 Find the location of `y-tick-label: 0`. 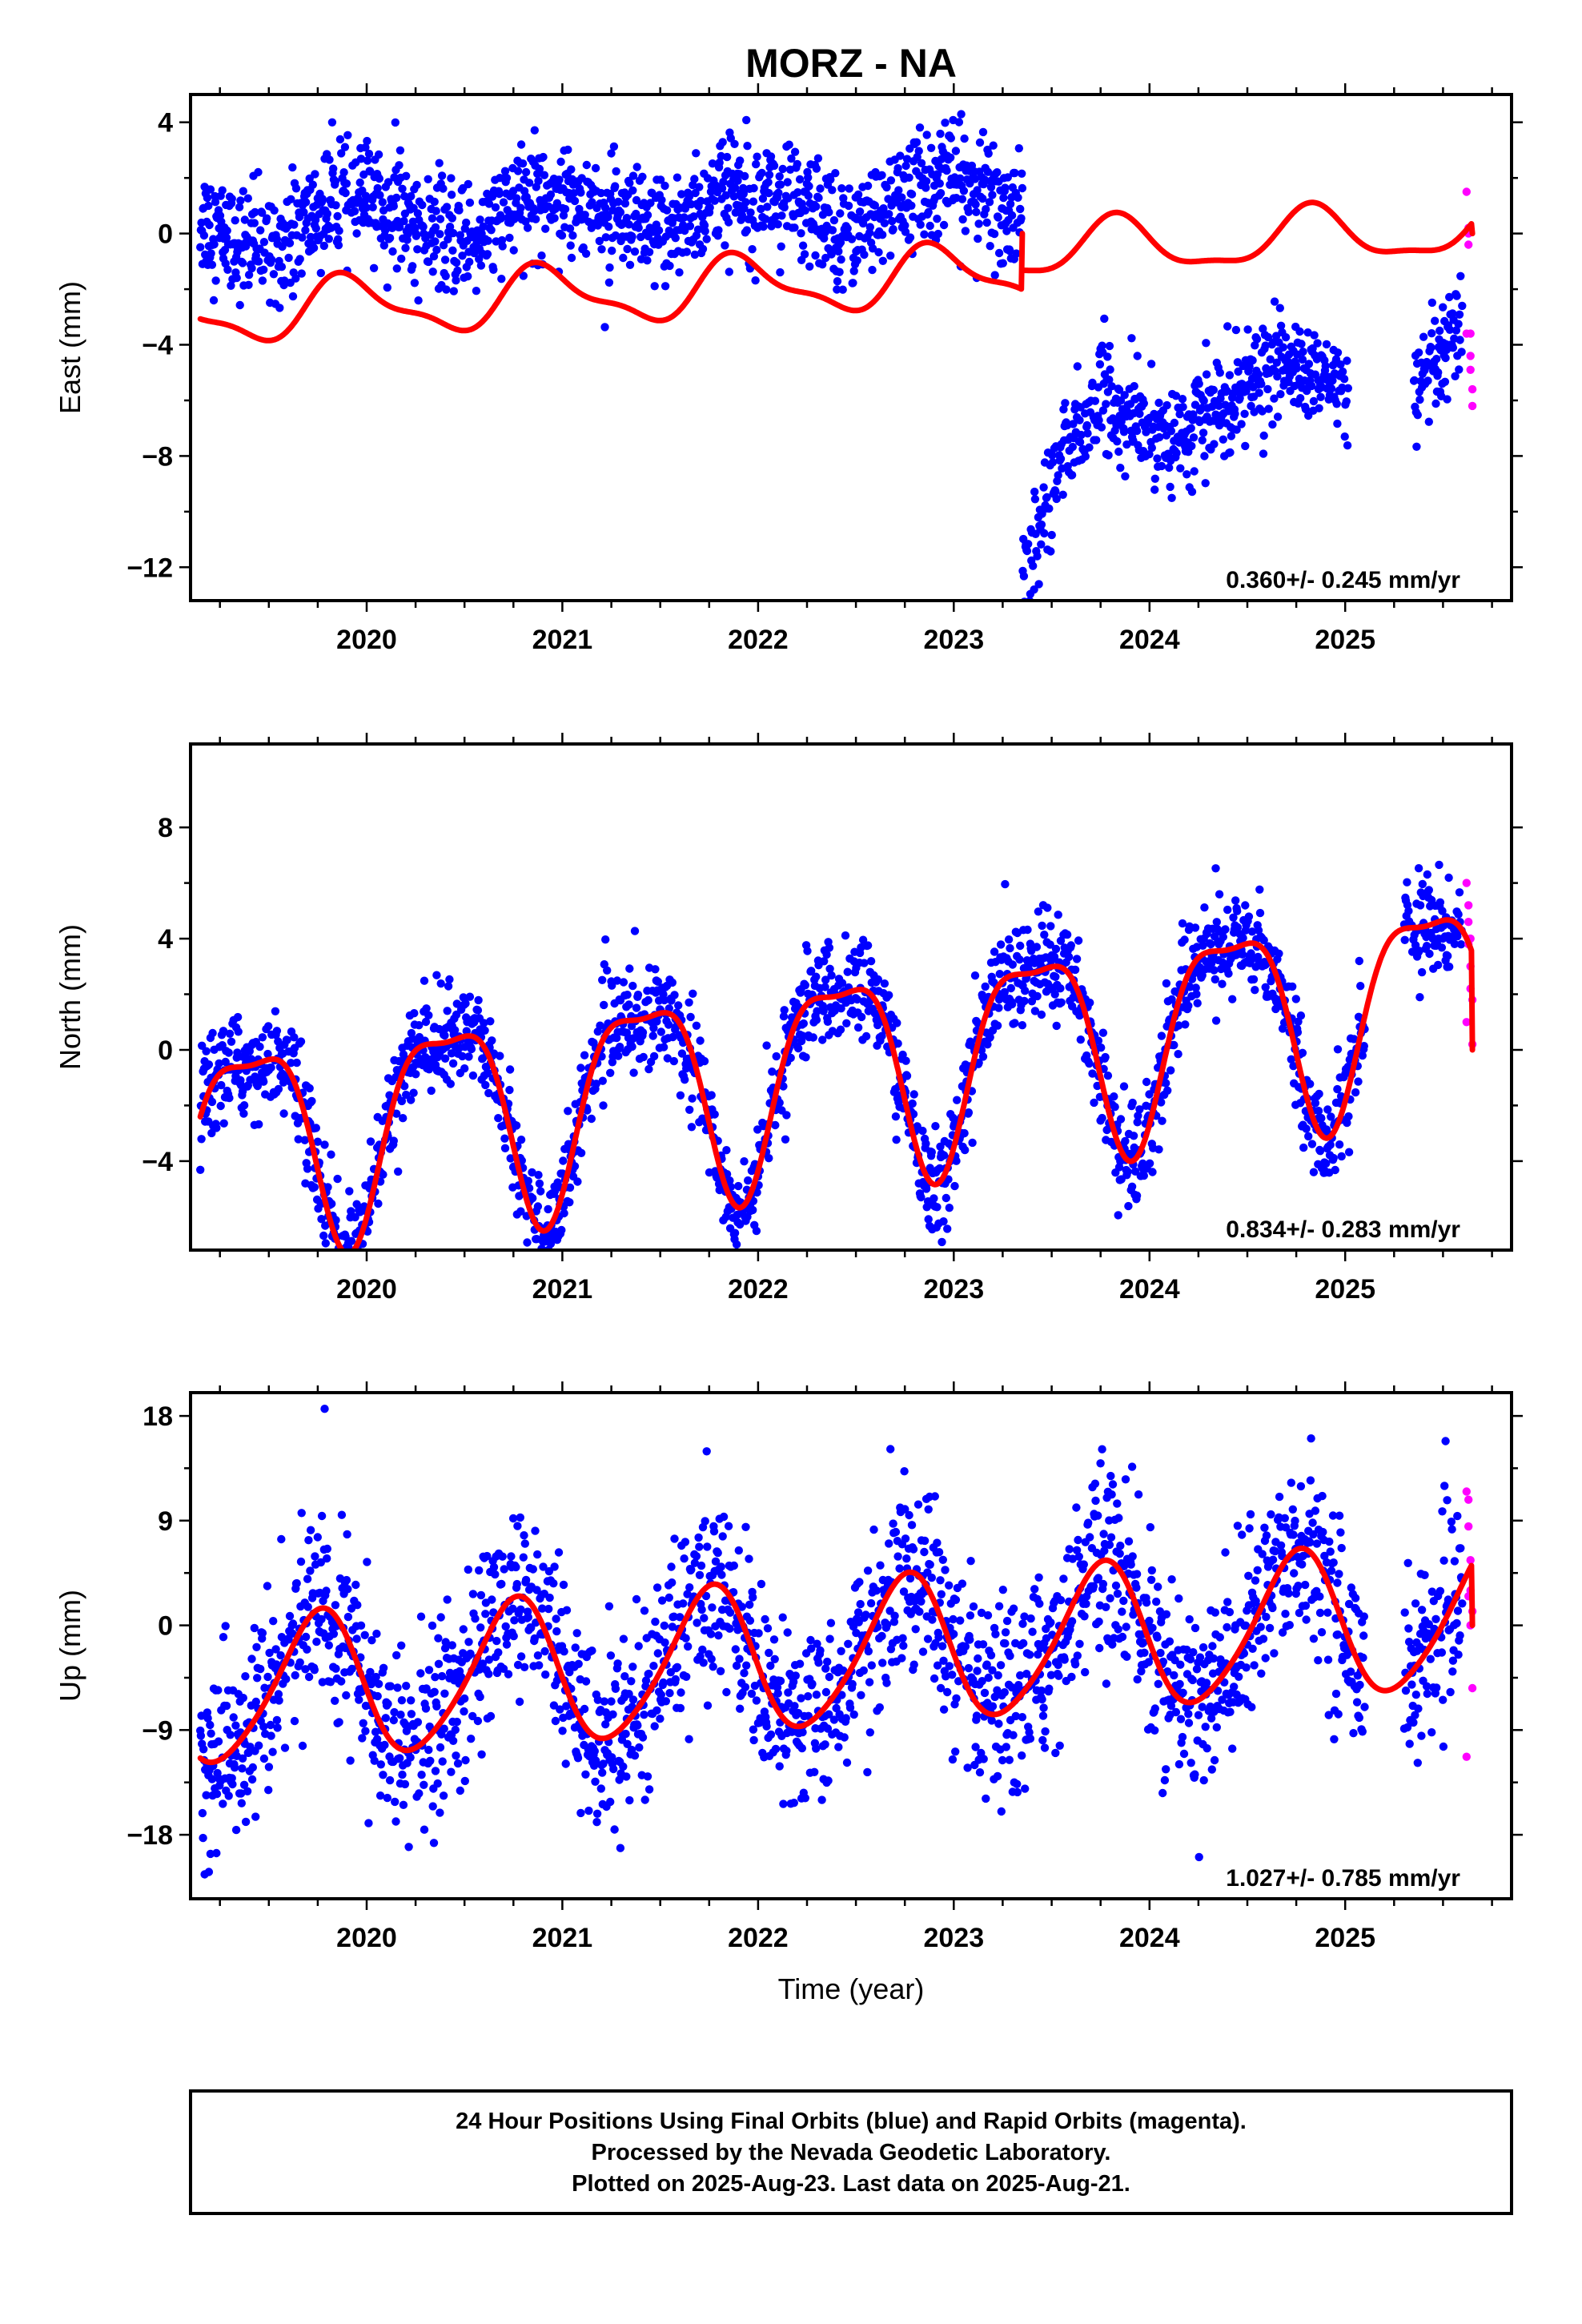

y-tick-label: 0 is located at coordinates (165, 235).